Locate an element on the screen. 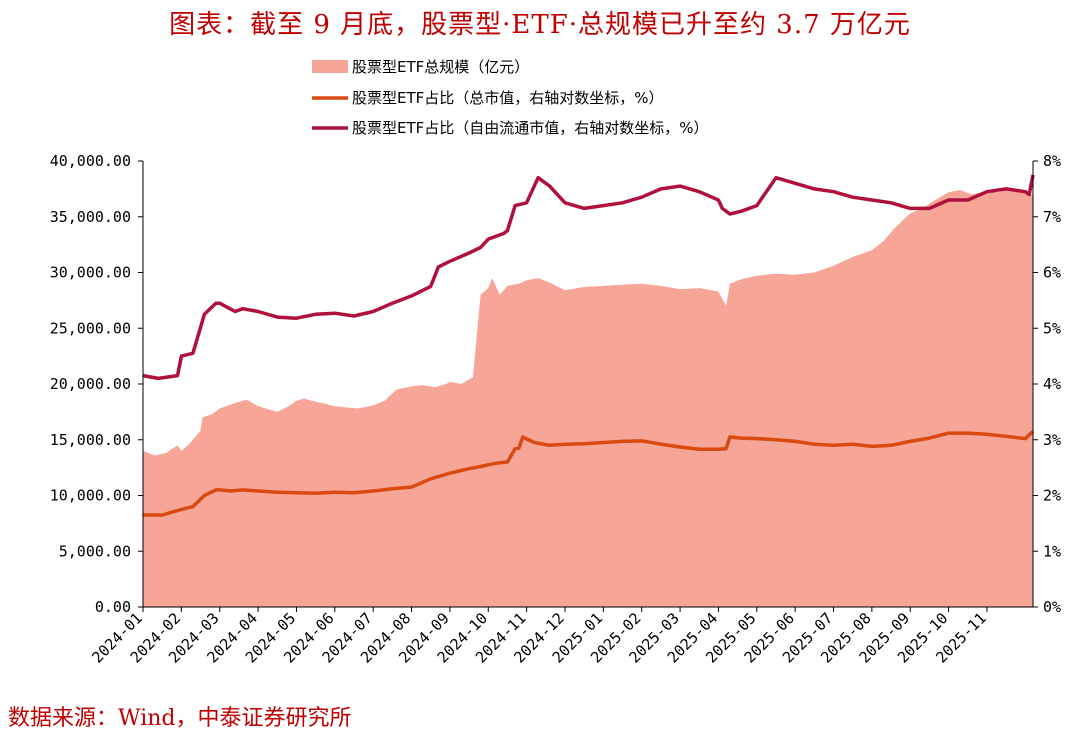 The height and width of the screenshot is (736, 1080). y-right-tick-label: 3% is located at coordinates (1052, 440).